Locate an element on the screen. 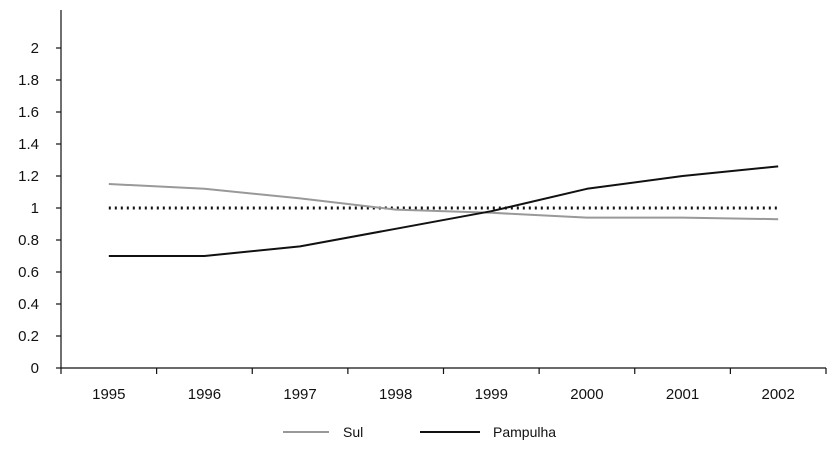 Image resolution: width=837 pixels, height=468 pixels. x-tick-label: 1999 is located at coordinates (491, 394).